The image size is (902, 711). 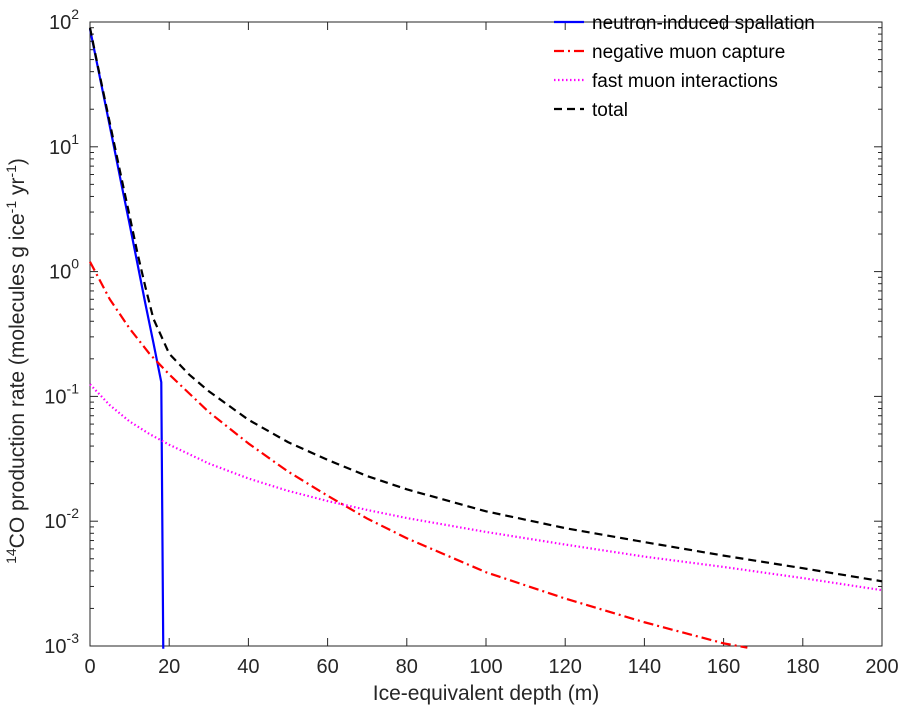 What do you see at coordinates (61, 519) in the screenshot?
I see `y-tick-label: 10⁻²` at bounding box center [61, 519].